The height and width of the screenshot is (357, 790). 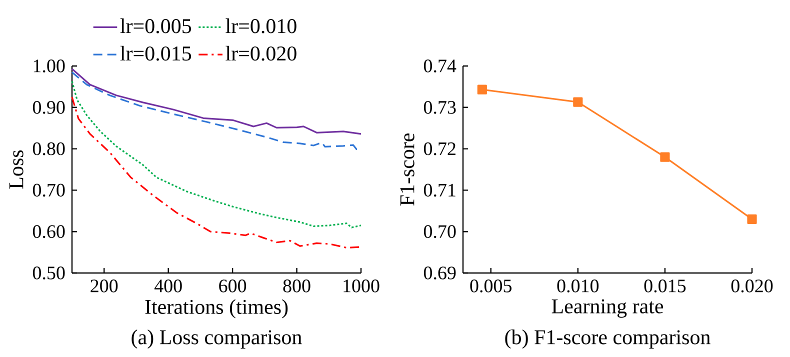 I want to click on y-tick-label: 0.90, so click(x=48, y=107).